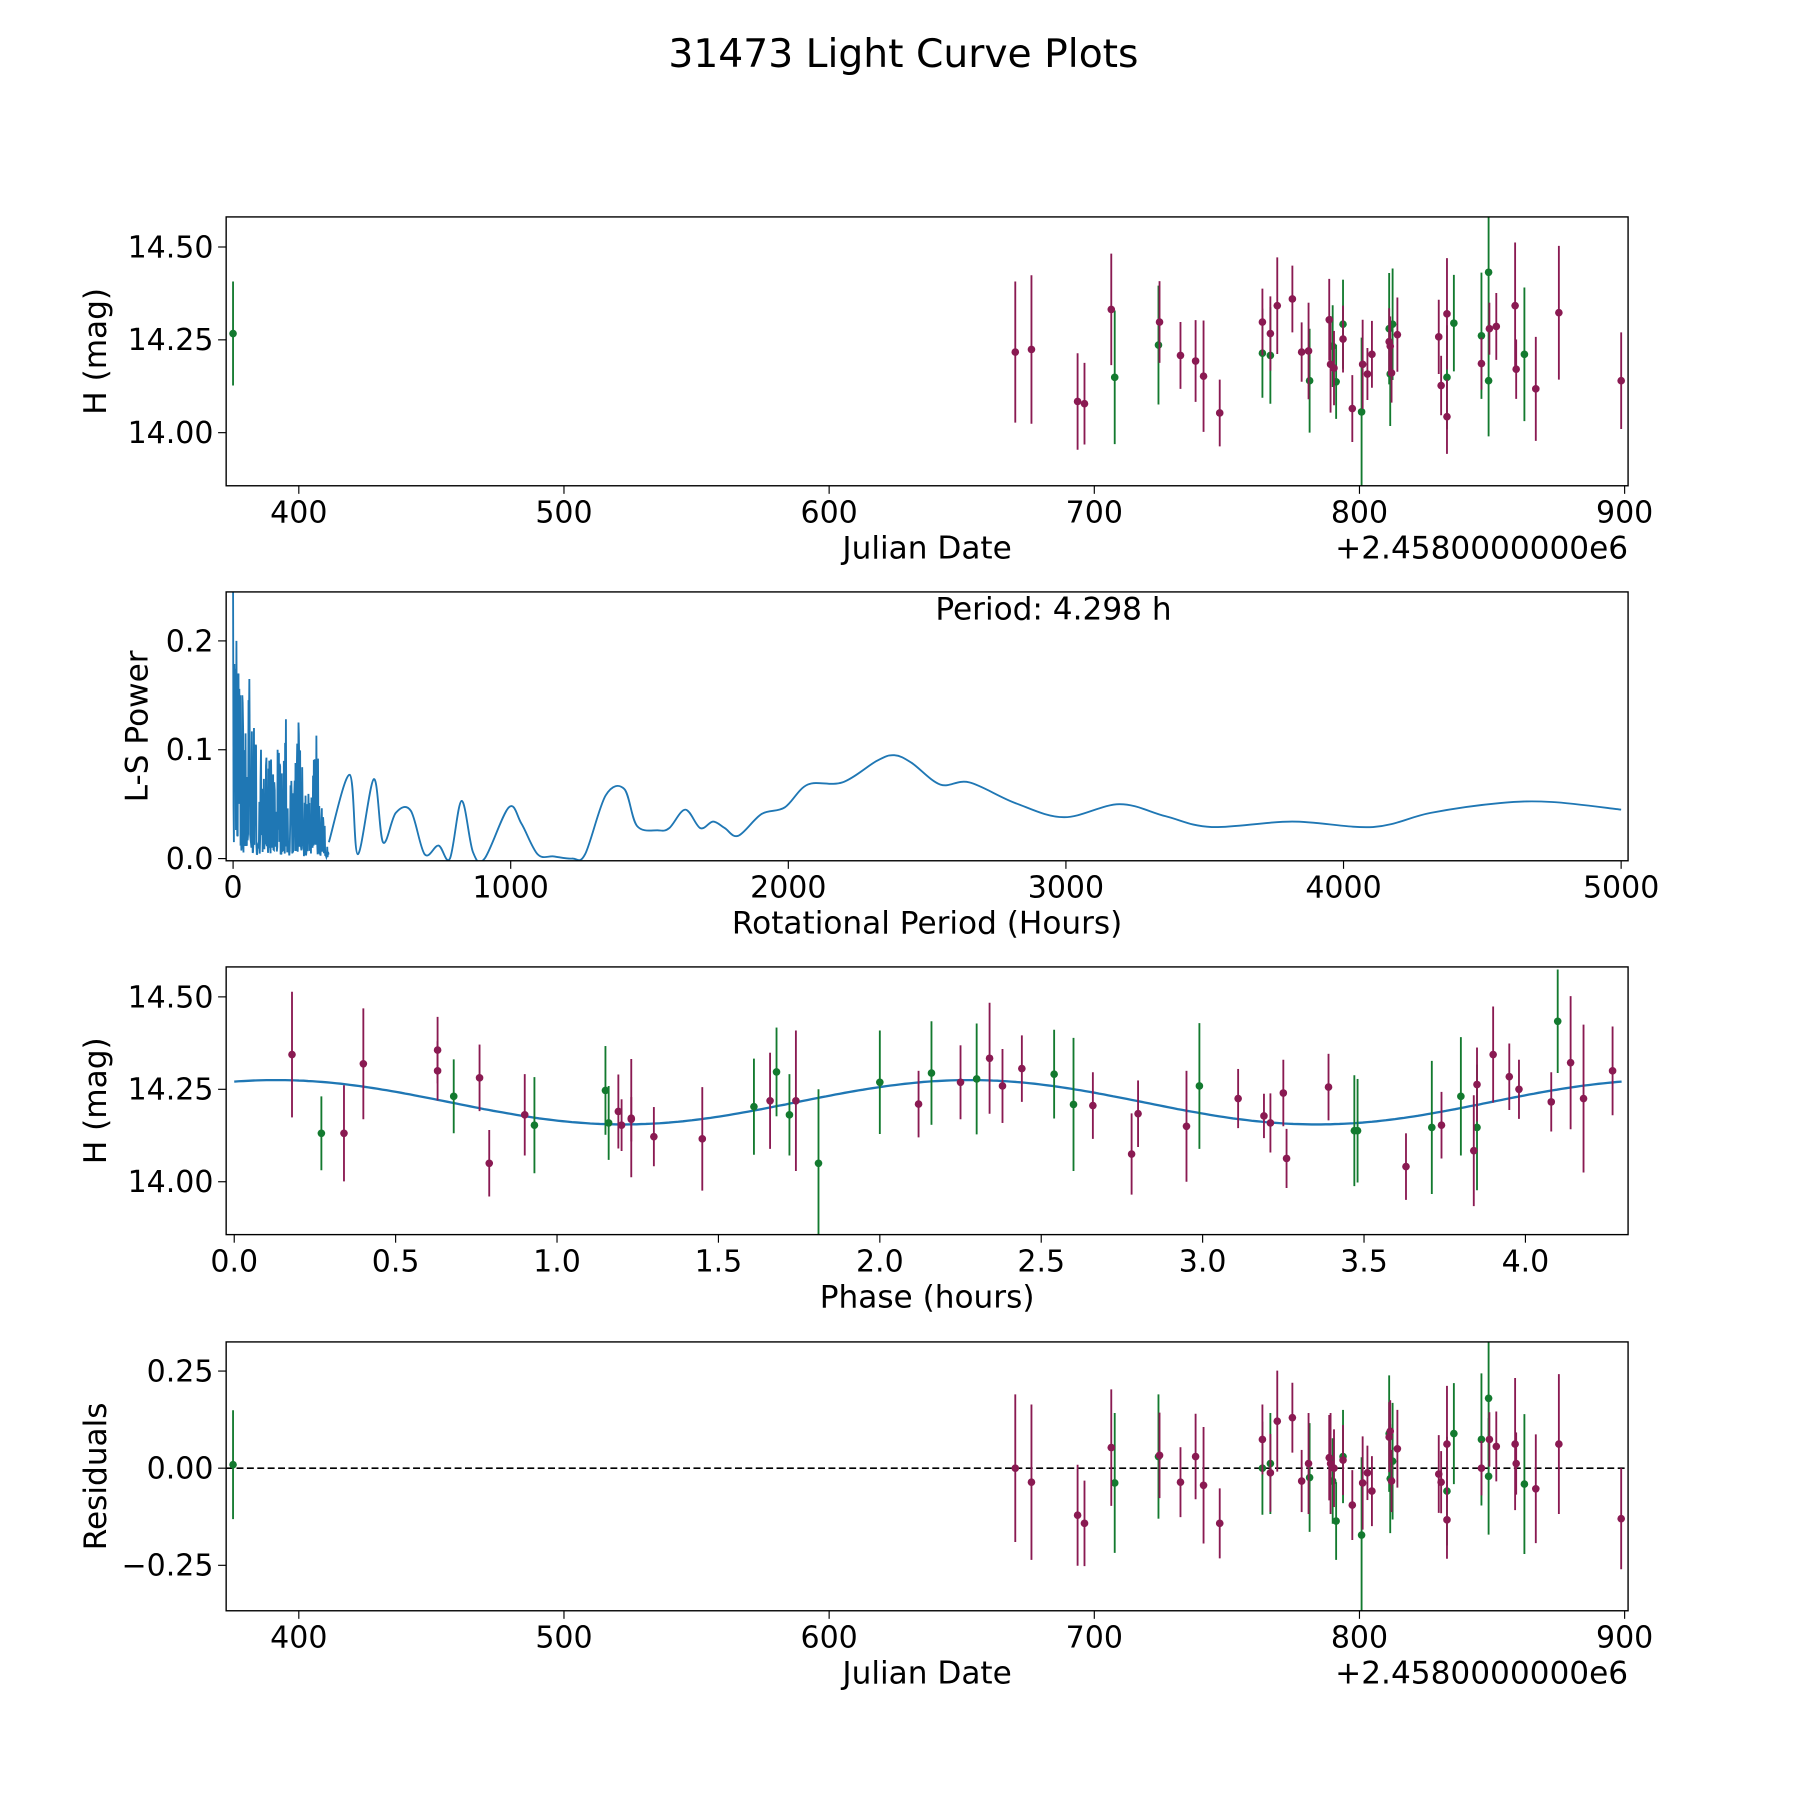 This screenshot has width=1800, height=1800. I want to click on x-tick-label: 0, so click(233, 888).